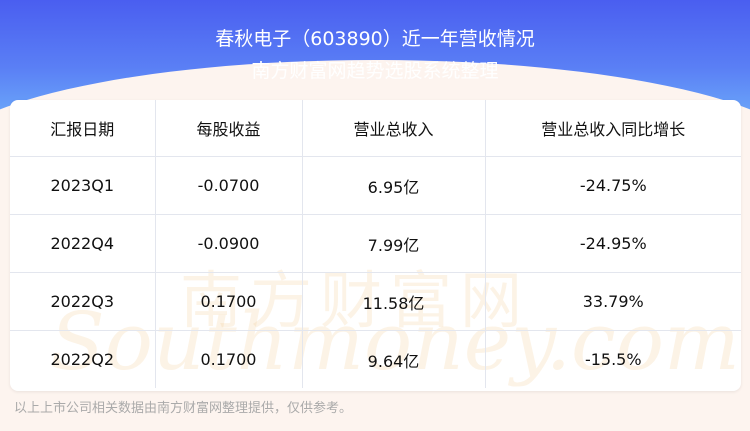  What do you see at coordinates (228, 128) in the screenshot?
I see `column-header: 每股收益` at bounding box center [228, 128].